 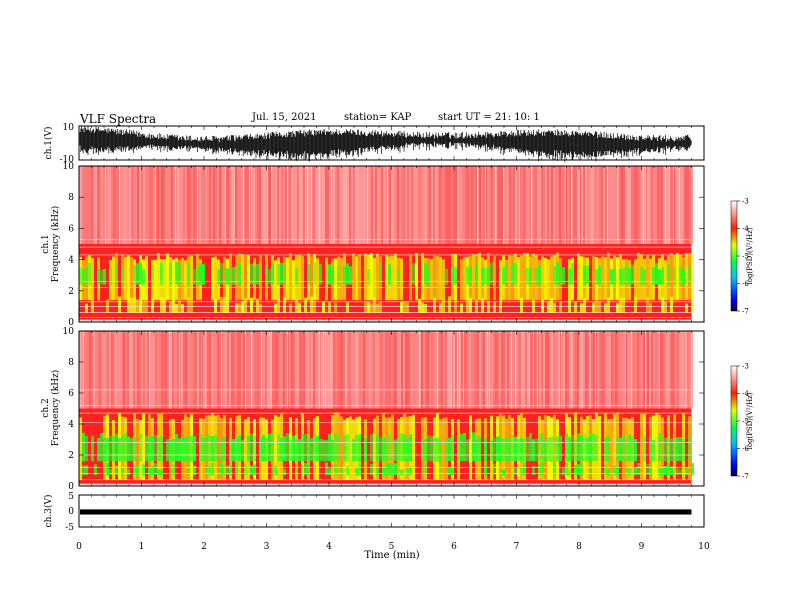 What do you see at coordinates (392, 547) in the screenshot?
I see `time-tick-label: 5` at bounding box center [392, 547].